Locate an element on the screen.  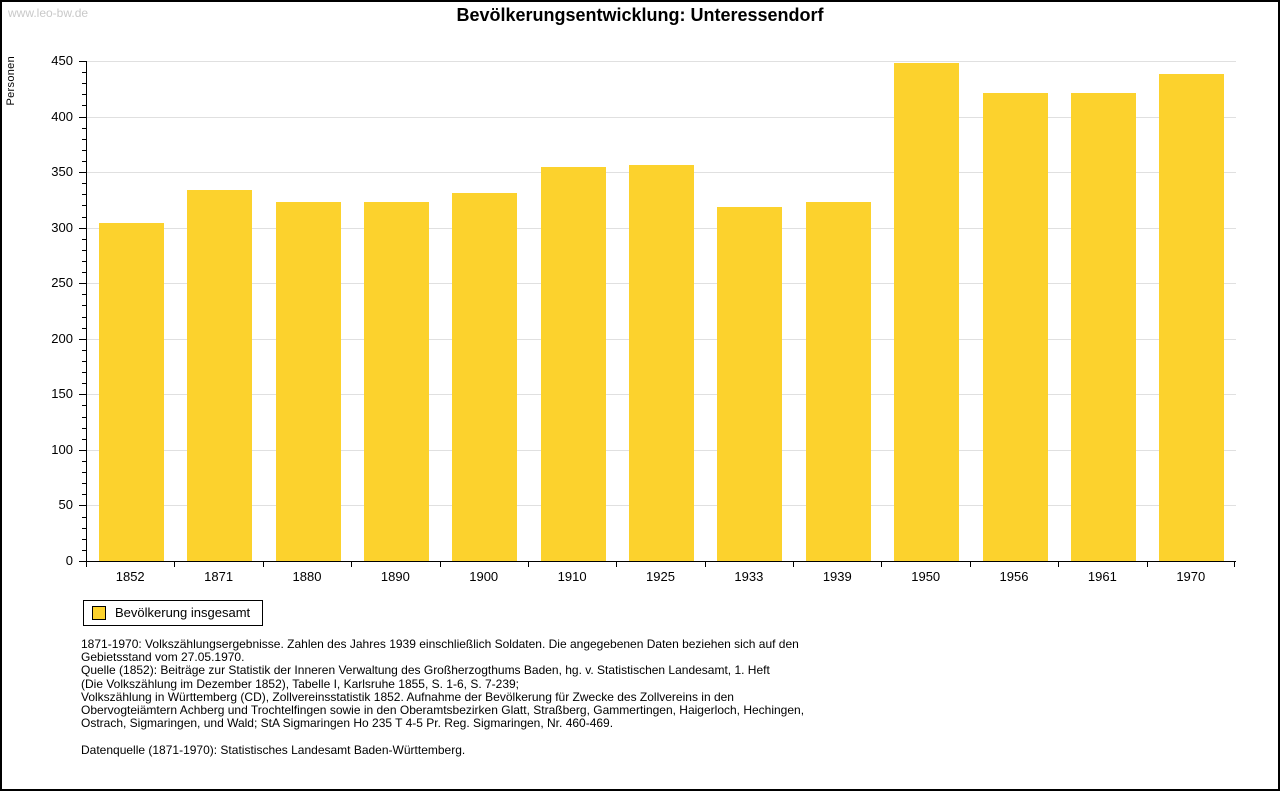
bar-1961 is located at coordinates (1103, 327).